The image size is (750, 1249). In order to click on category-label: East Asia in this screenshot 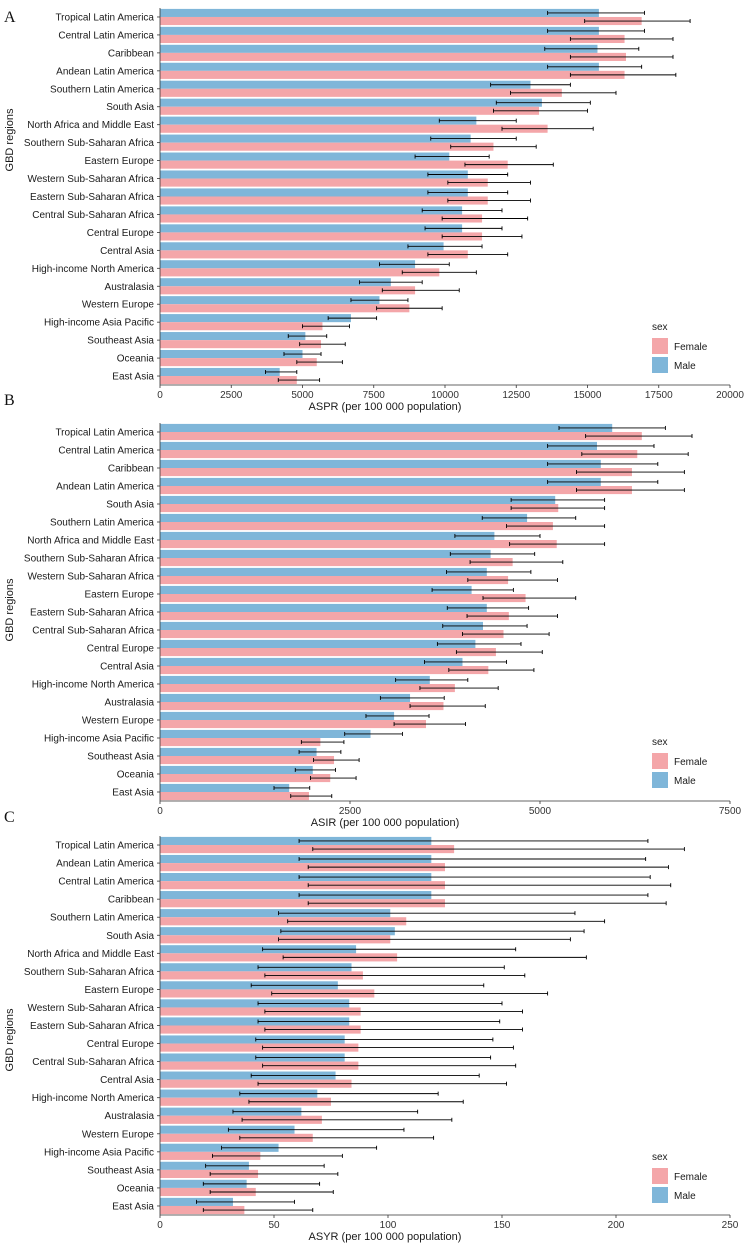, I will do `click(133, 793)`.